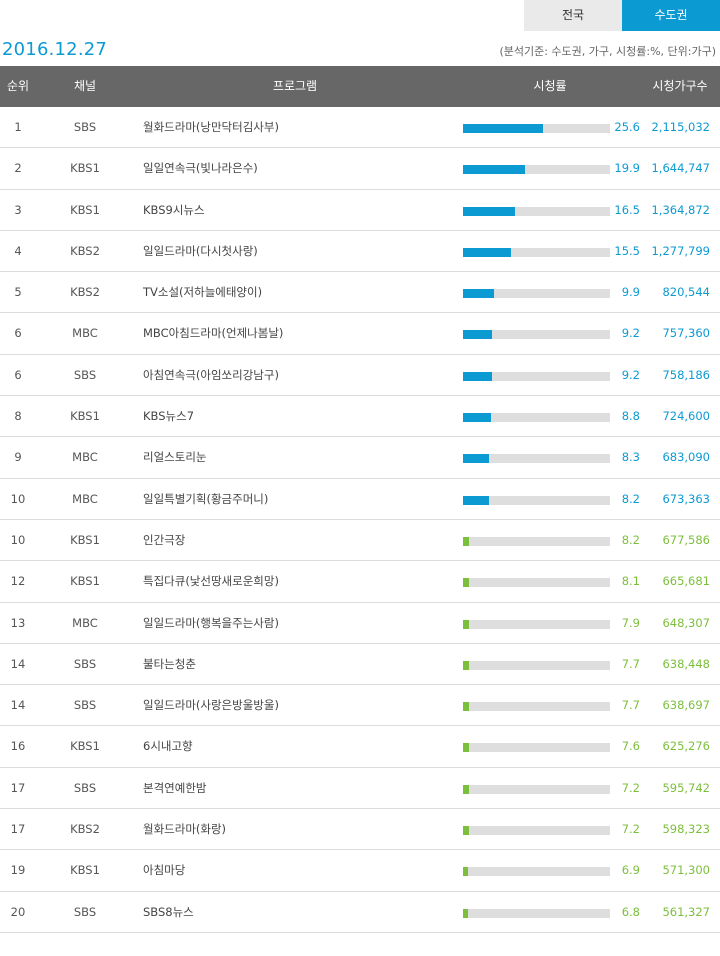 Image resolution: width=720 pixels, height=956 pixels. What do you see at coordinates (295, 86) in the screenshot?
I see `header-program: 프로그램` at bounding box center [295, 86].